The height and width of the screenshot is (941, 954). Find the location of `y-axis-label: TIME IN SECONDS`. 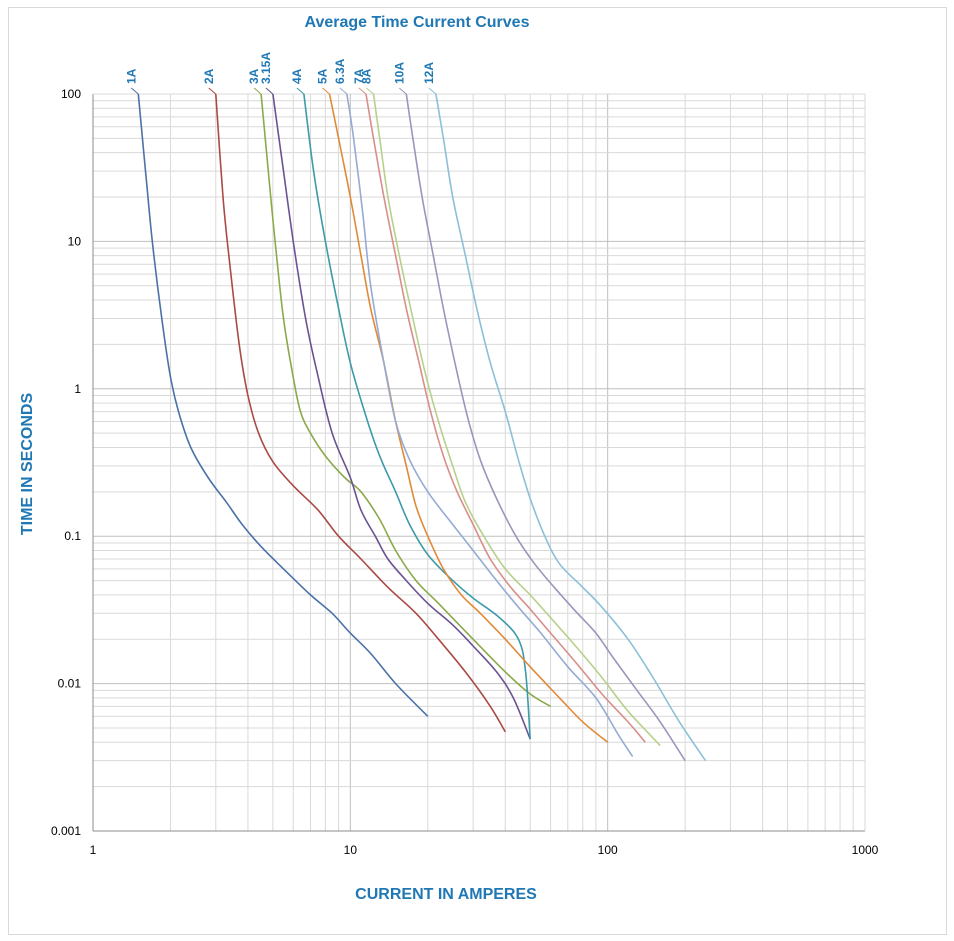

y-axis-label: TIME IN SECONDS is located at coordinates (27, 464).